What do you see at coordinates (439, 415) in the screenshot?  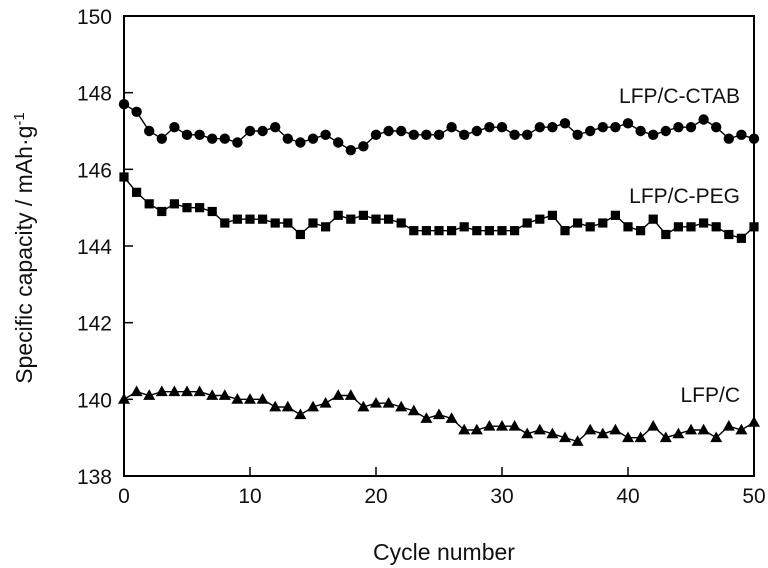 I see `series-lfp-c` at bounding box center [439, 415].